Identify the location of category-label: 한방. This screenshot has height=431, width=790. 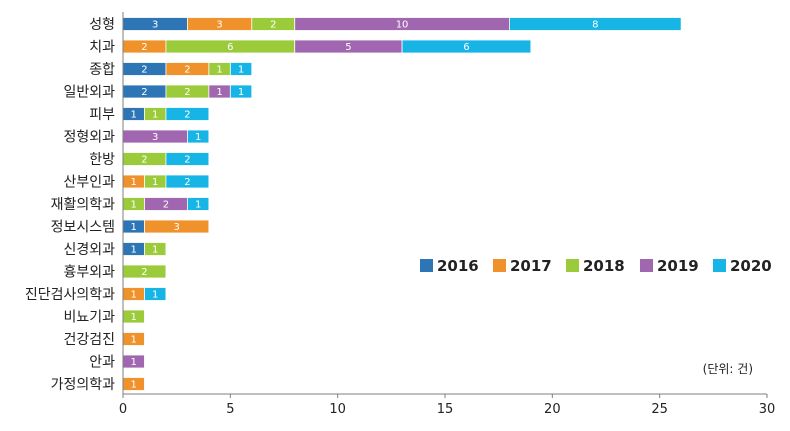
(102, 160).